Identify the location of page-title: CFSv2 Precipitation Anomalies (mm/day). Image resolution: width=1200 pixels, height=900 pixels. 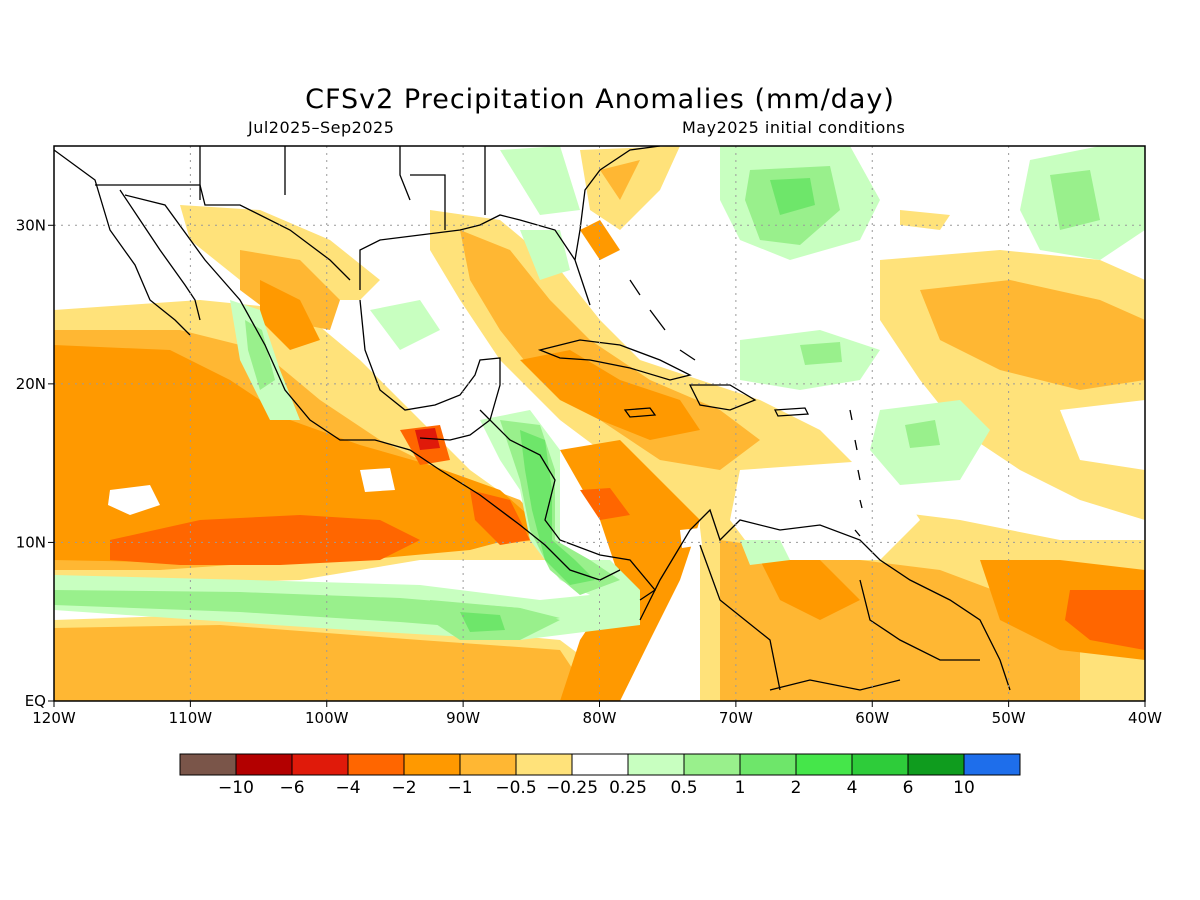
(600, 99).